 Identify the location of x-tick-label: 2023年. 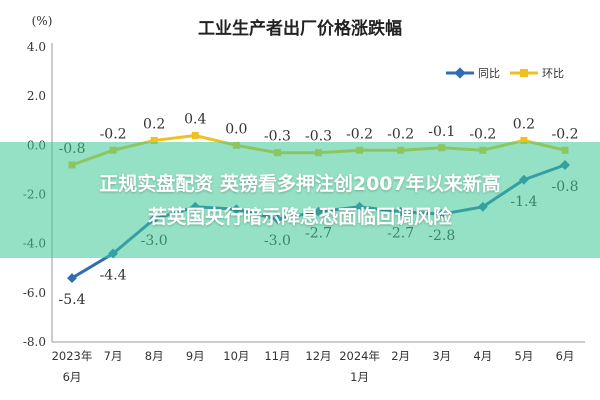
(72, 356).